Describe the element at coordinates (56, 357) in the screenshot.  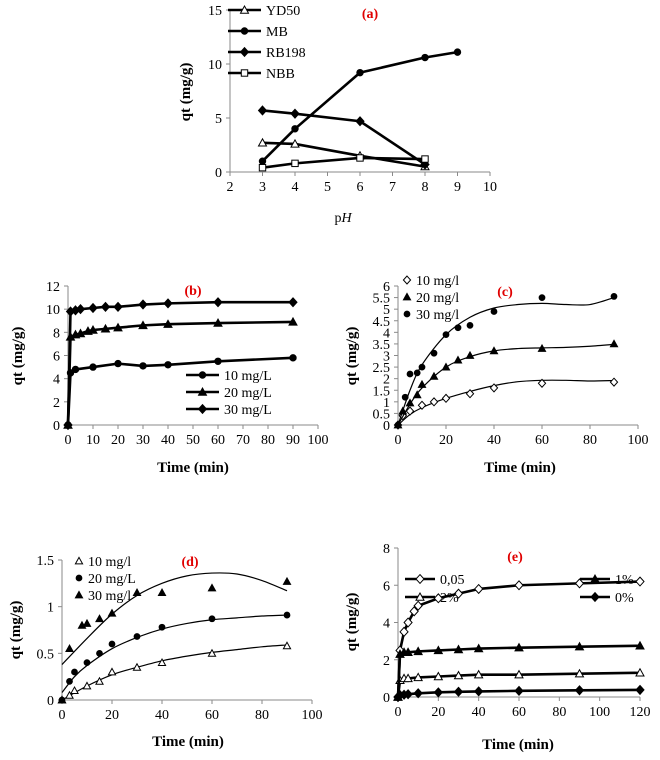
I see `y-tick-label: 6` at that location.